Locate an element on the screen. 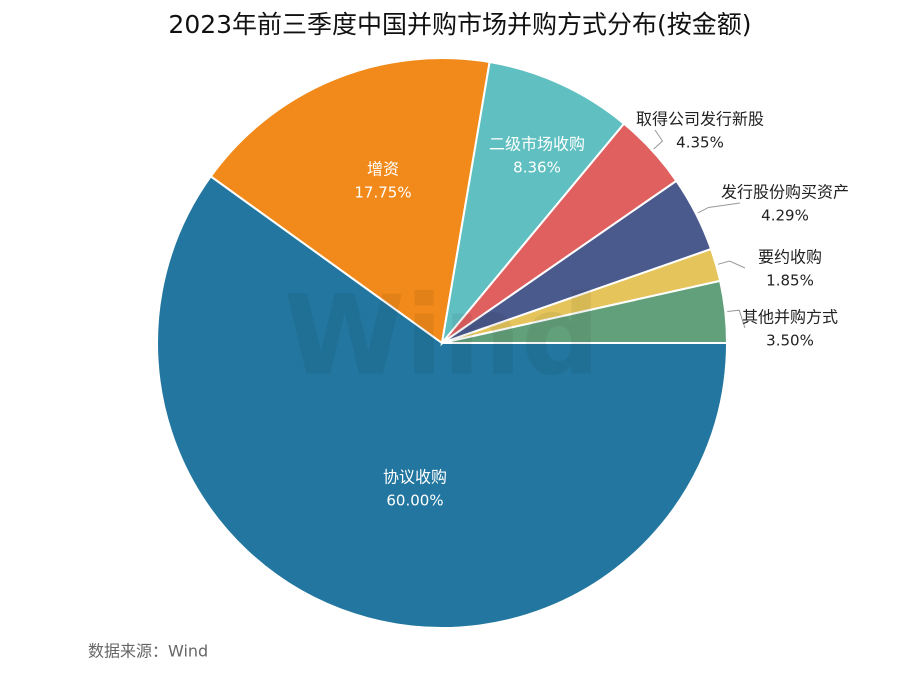  slice-value: 8.36% is located at coordinates (537, 168).